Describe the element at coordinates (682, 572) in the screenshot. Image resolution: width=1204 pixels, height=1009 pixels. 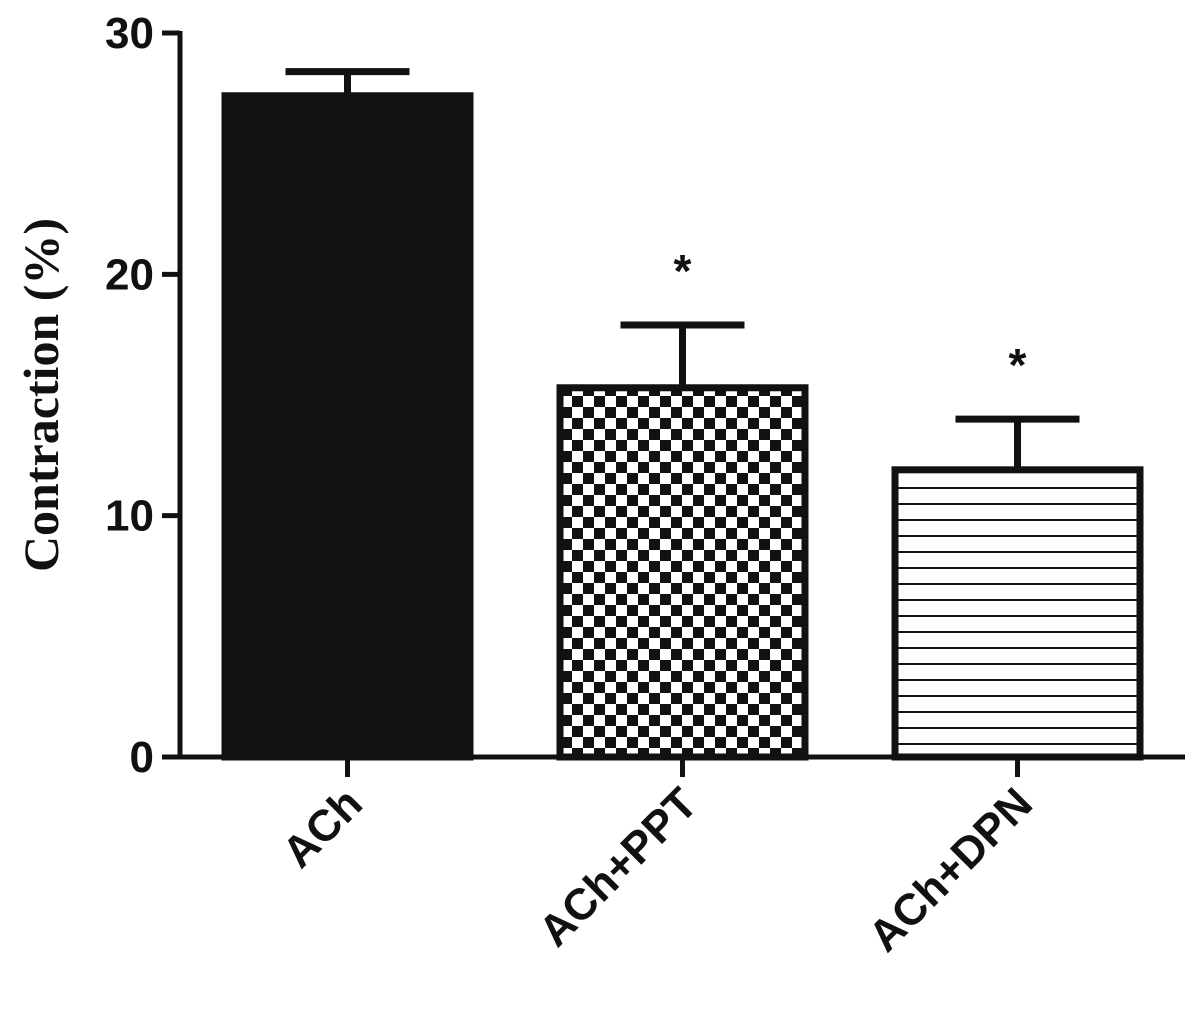
I see `bar-ach-ppt` at that location.